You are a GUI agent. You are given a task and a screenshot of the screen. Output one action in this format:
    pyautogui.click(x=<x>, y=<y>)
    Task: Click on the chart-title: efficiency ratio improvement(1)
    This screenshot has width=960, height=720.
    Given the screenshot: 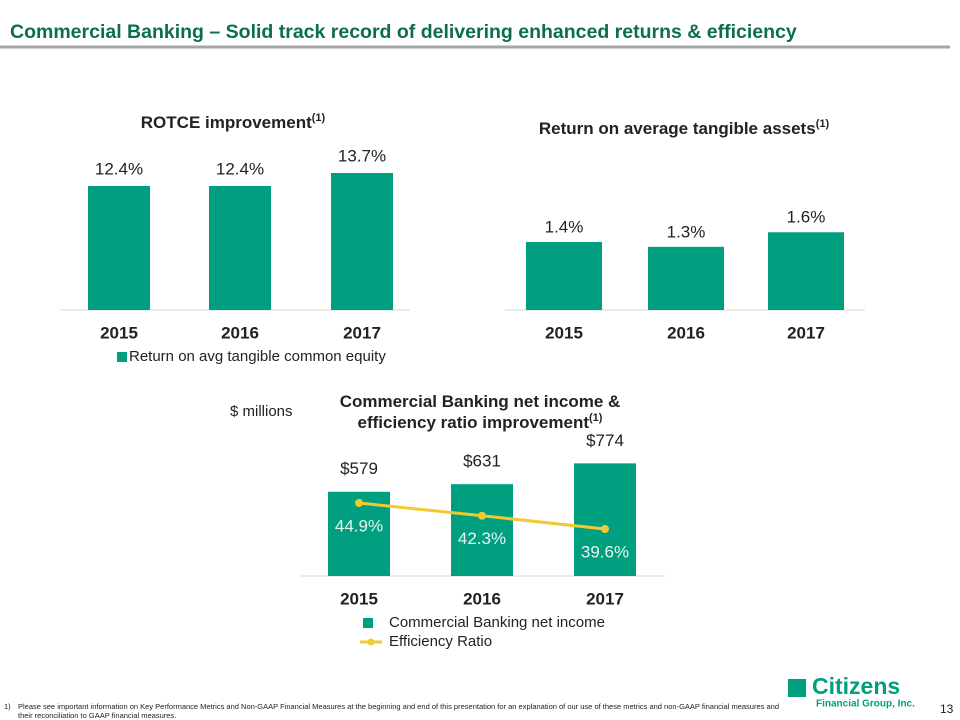 What is the action you would take?
    pyautogui.click(x=480, y=422)
    